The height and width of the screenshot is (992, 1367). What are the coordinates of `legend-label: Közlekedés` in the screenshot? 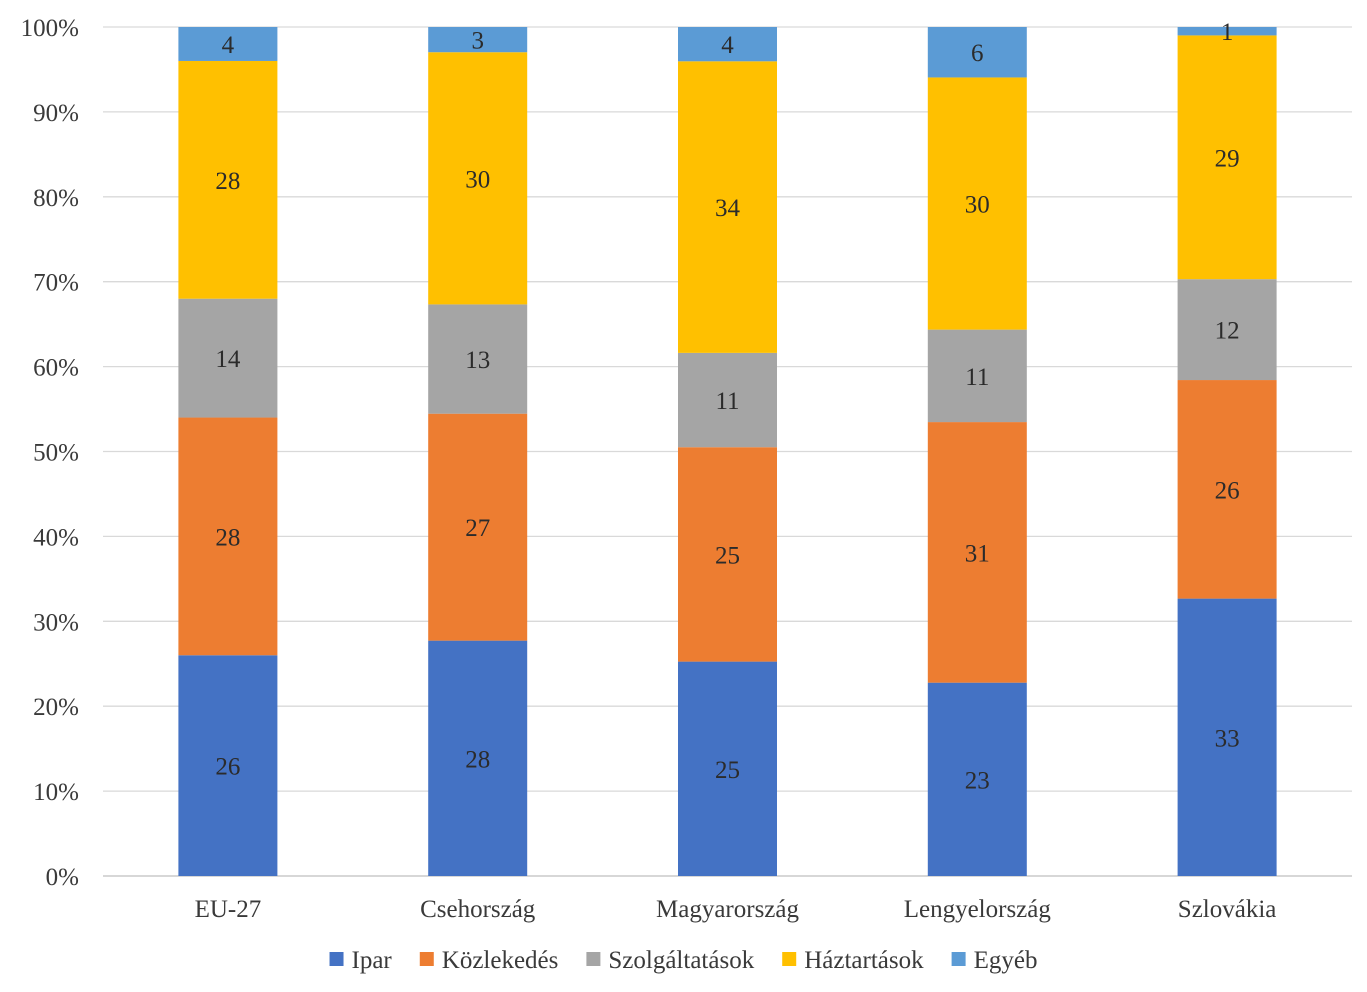 It's located at (500, 960).